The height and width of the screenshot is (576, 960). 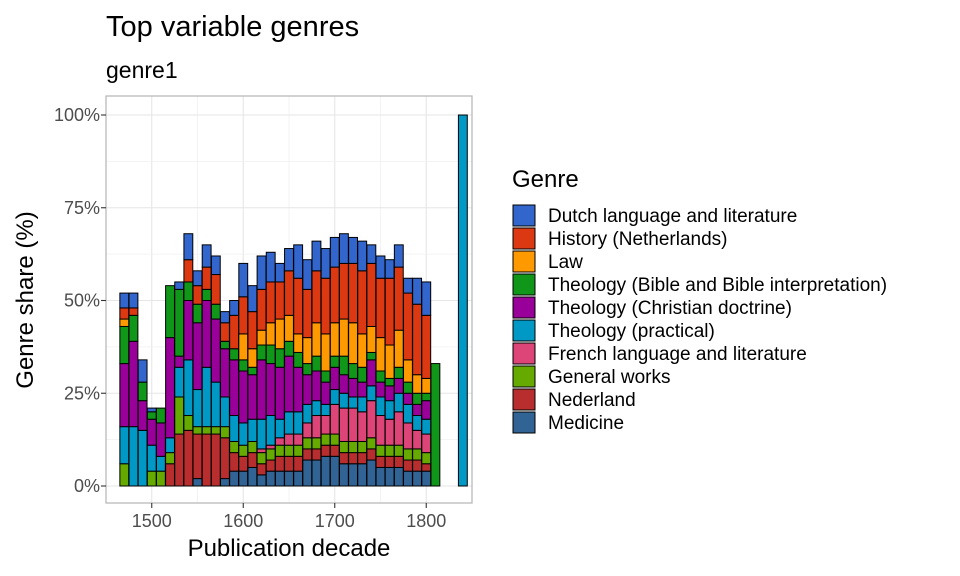 I want to click on y-axis: 0% 25% 50% 75% 100%, so click(x=80, y=300).